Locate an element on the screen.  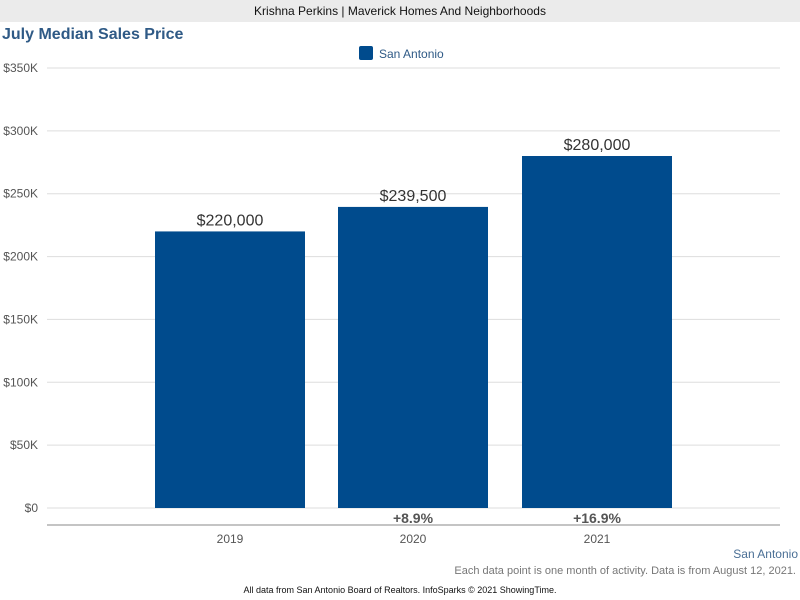
y-tick-label: $100K is located at coordinates (20, 382).